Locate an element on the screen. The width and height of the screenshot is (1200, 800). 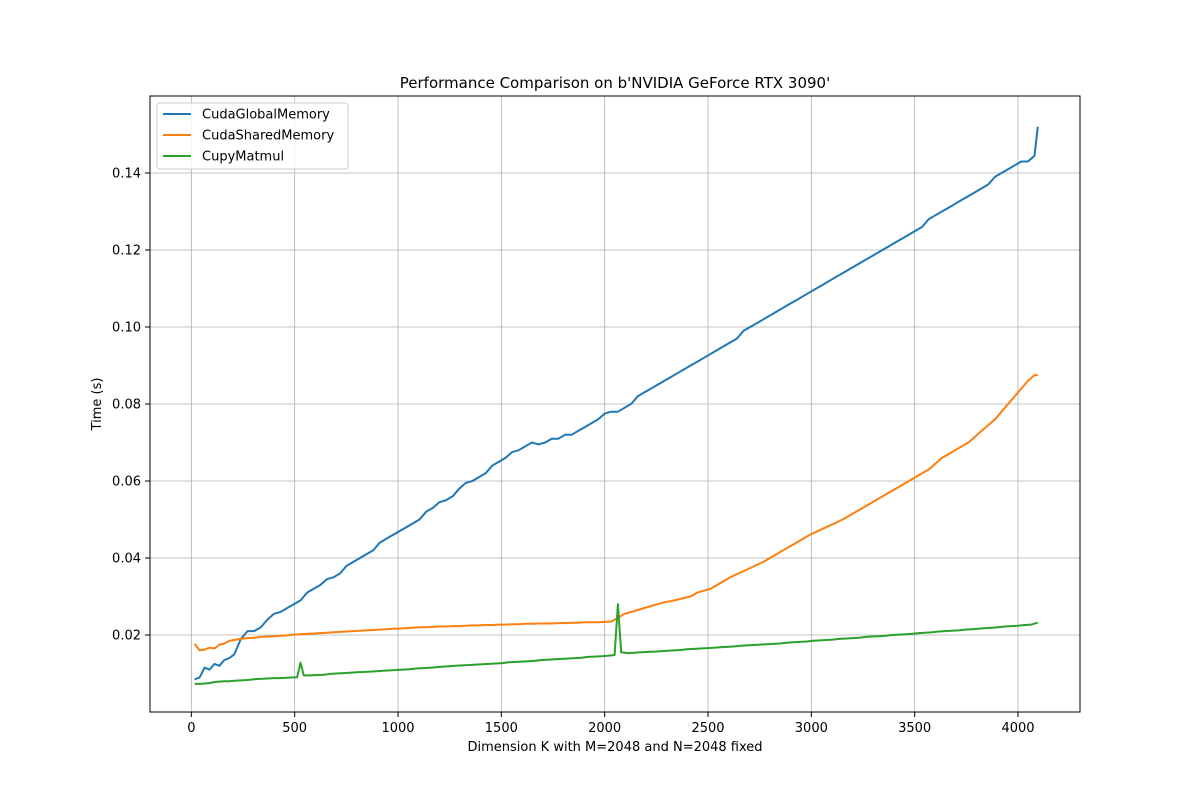
x-tick-label: 0 is located at coordinates (191, 728).